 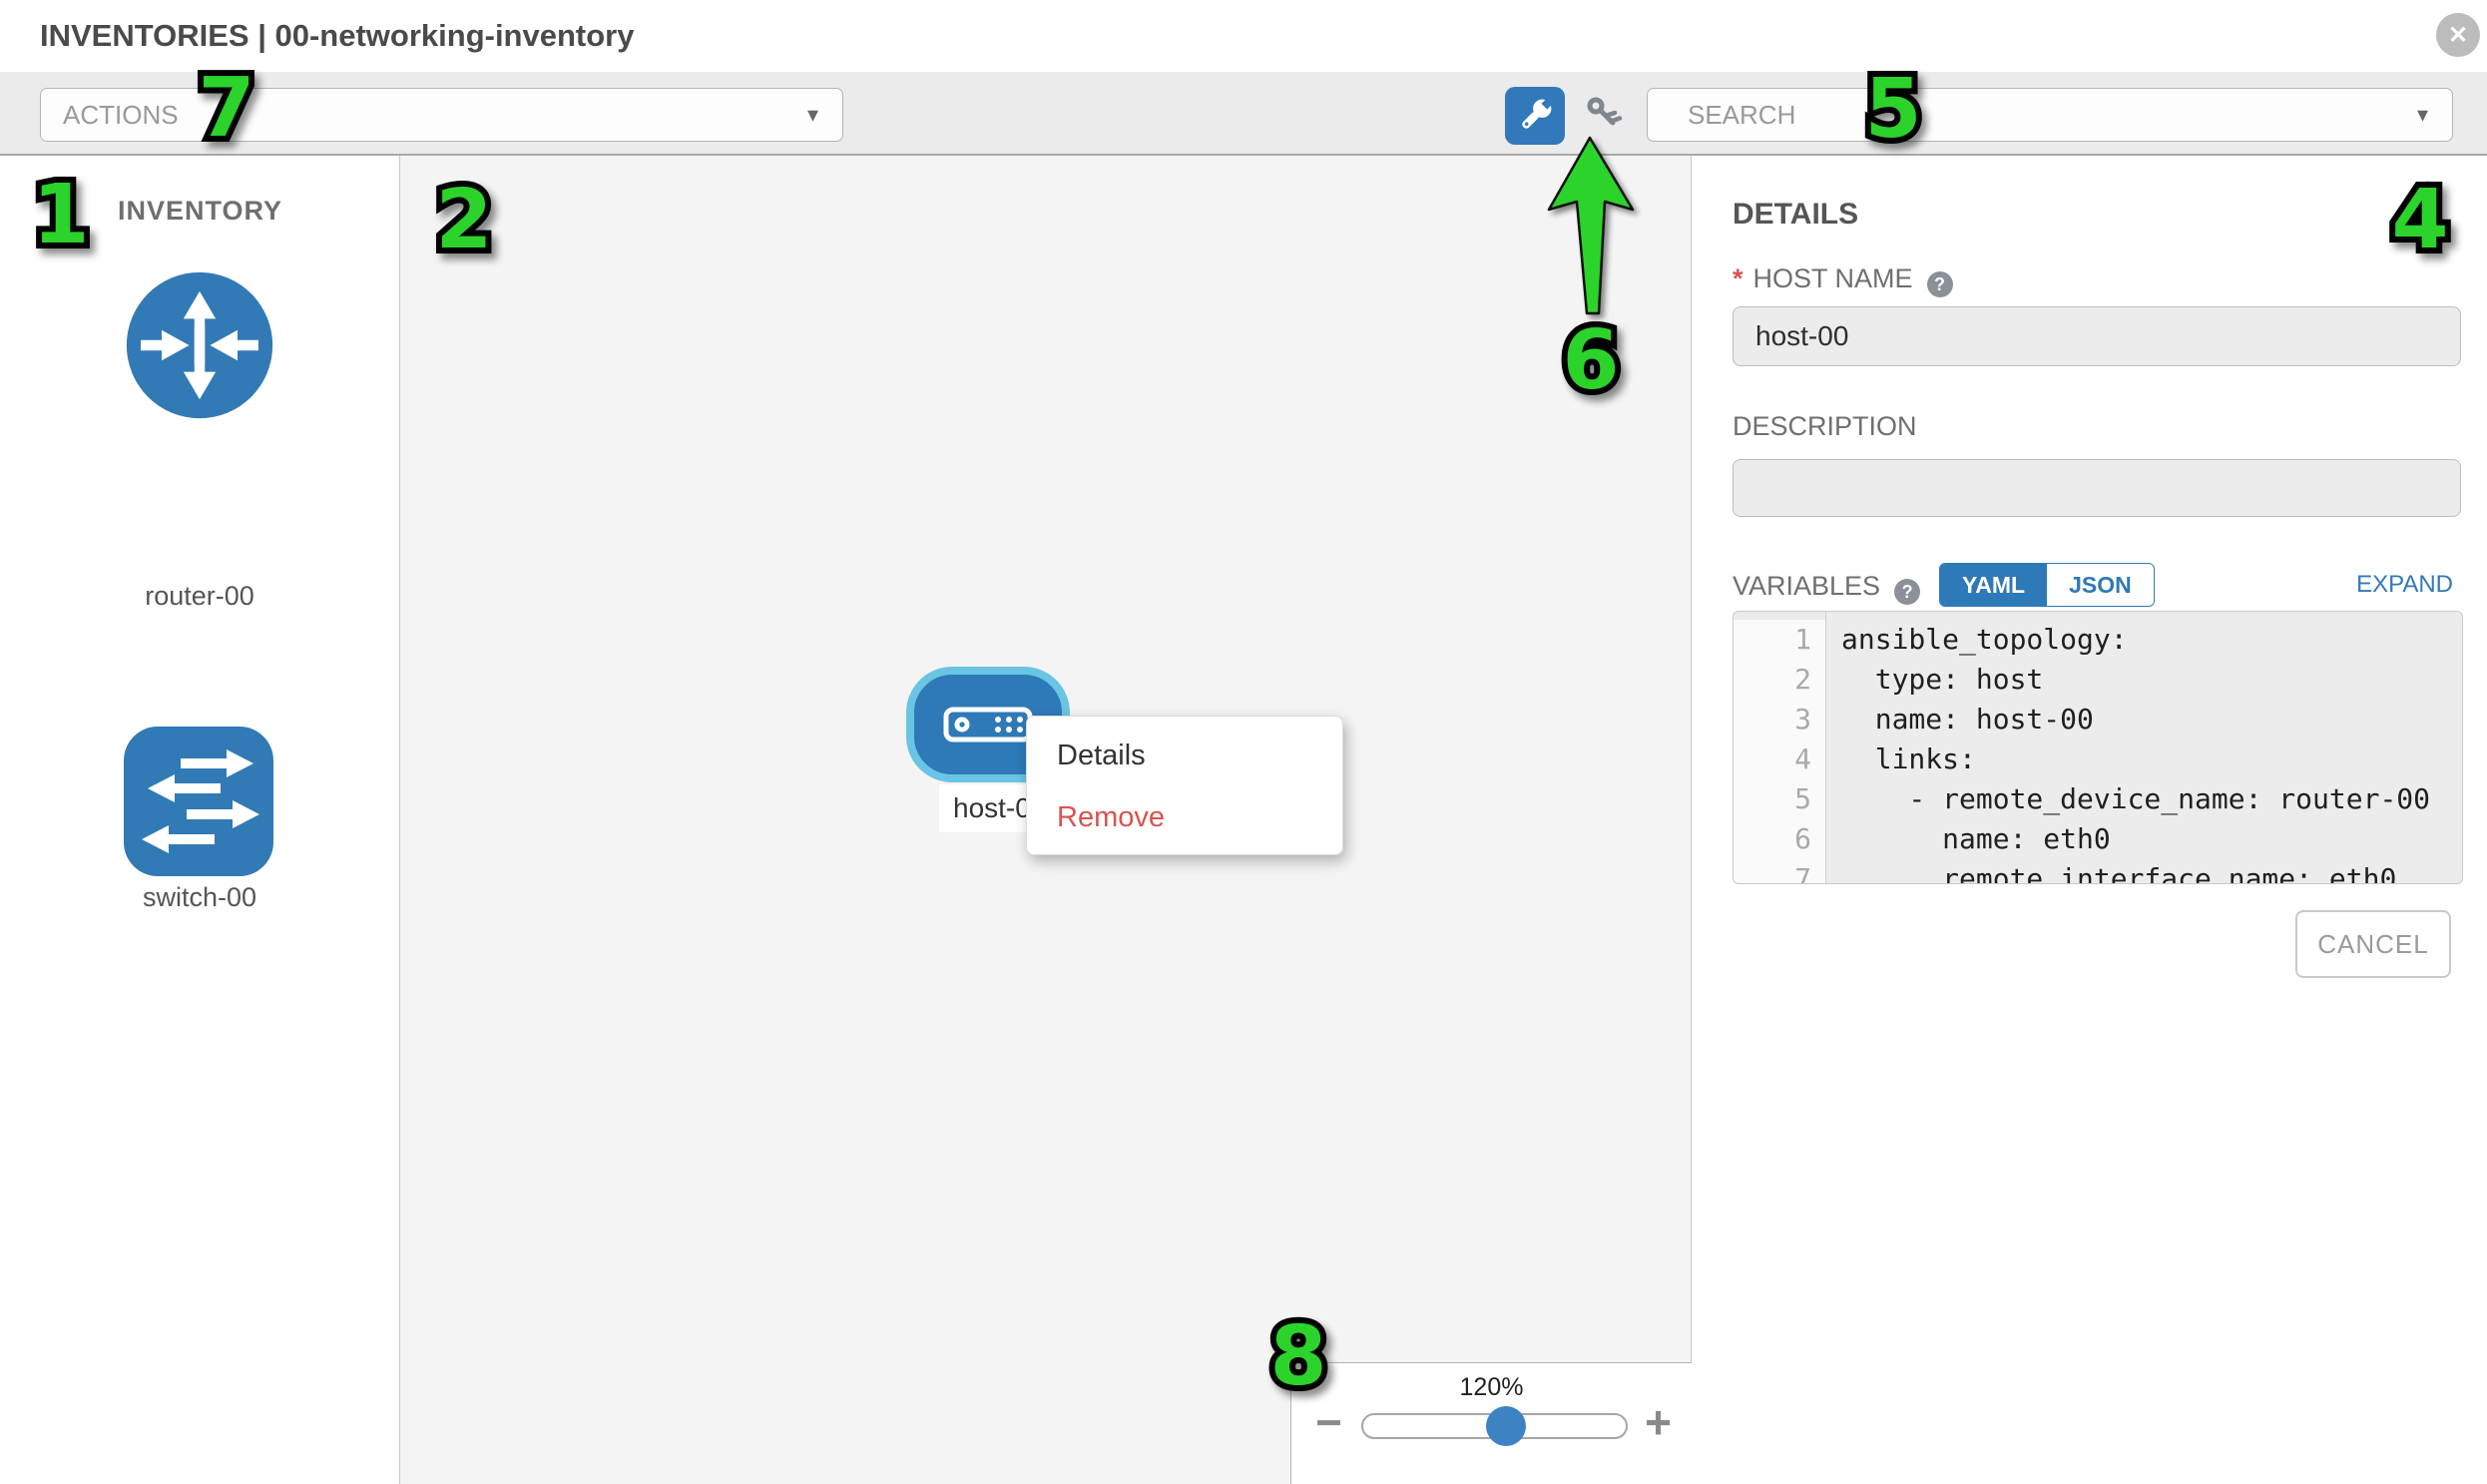 What do you see at coordinates (1111, 817) in the screenshot?
I see `context-menu-remove: Remove` at bounding box center [1111, 817].